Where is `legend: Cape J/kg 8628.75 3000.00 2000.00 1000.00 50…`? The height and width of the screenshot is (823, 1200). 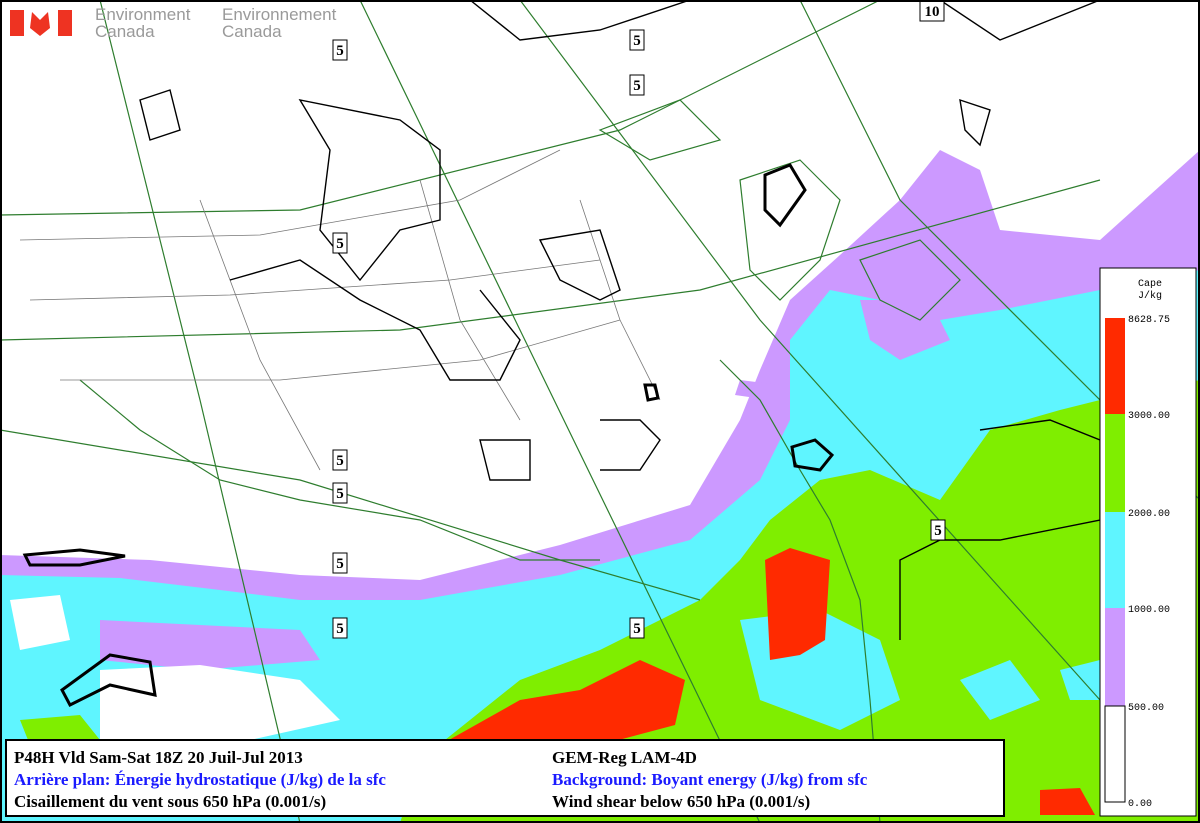
legend: Cape J/kg 8628.75 3000.00 2000.00 1000.00 50… is located at coordinates (1148, 542).